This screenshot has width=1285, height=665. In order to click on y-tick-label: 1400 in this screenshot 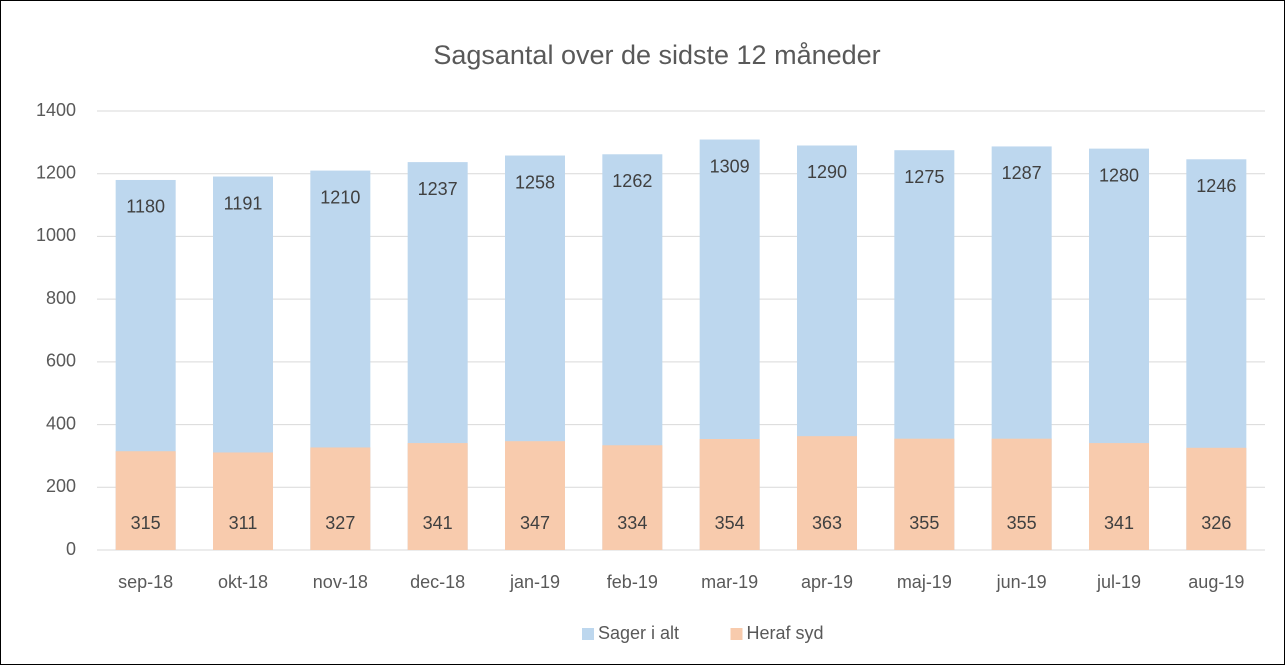, I will do `click(56, 110)`.